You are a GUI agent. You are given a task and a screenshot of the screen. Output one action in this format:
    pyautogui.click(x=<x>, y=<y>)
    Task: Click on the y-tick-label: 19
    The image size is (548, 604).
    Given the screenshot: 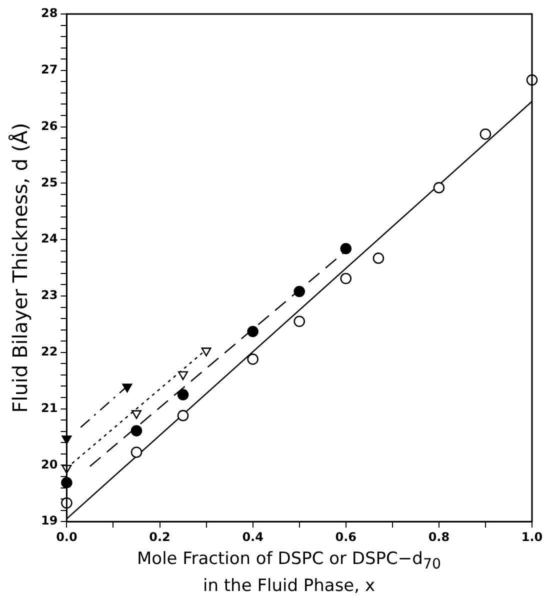 What is the action you would take?
    pyautogui.click(x=49, y=521)
    